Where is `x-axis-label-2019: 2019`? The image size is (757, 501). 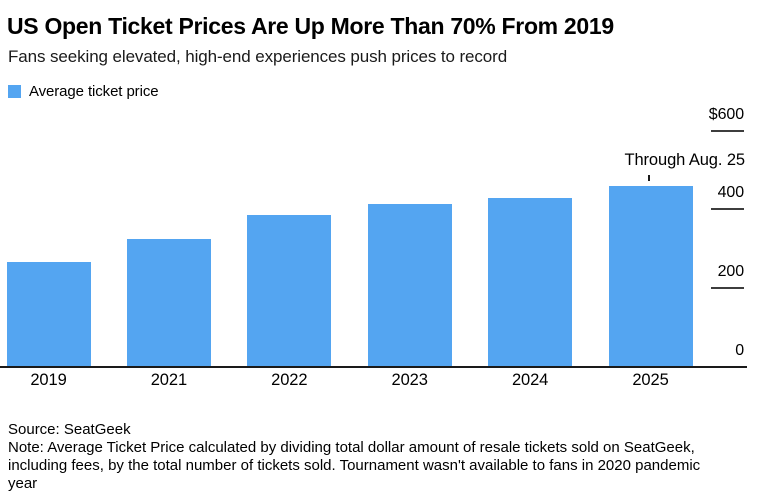 x-axis-label-2019: 2019 is located at coordinates (48, 380).